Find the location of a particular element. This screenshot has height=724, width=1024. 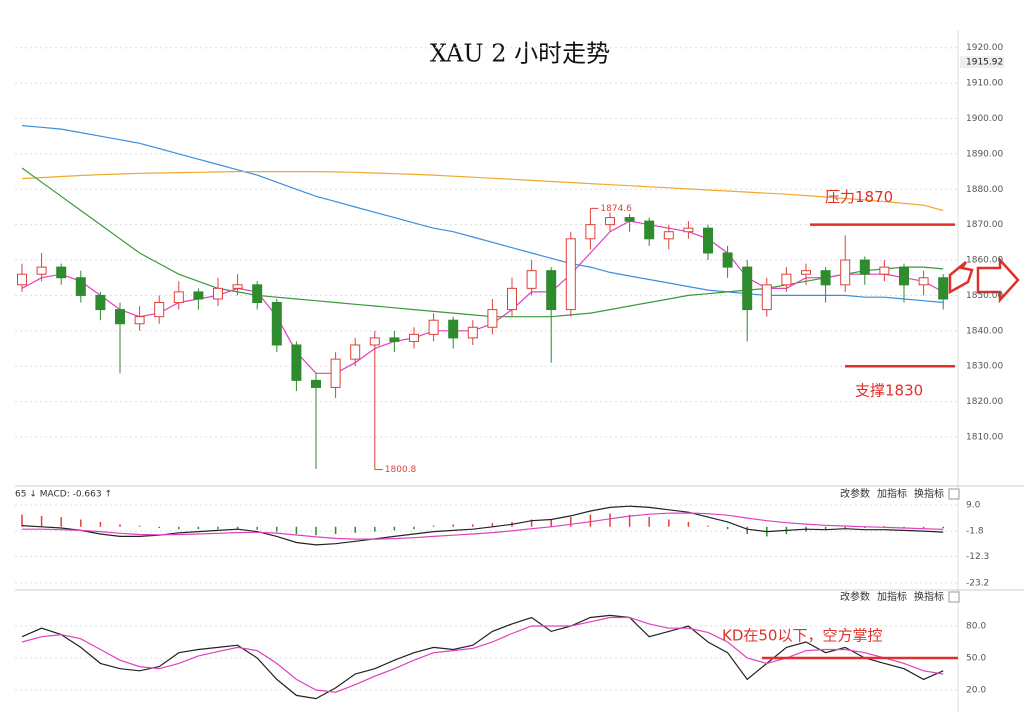

y-tick-label: 1900.00 is located at coordinates (984, 119).